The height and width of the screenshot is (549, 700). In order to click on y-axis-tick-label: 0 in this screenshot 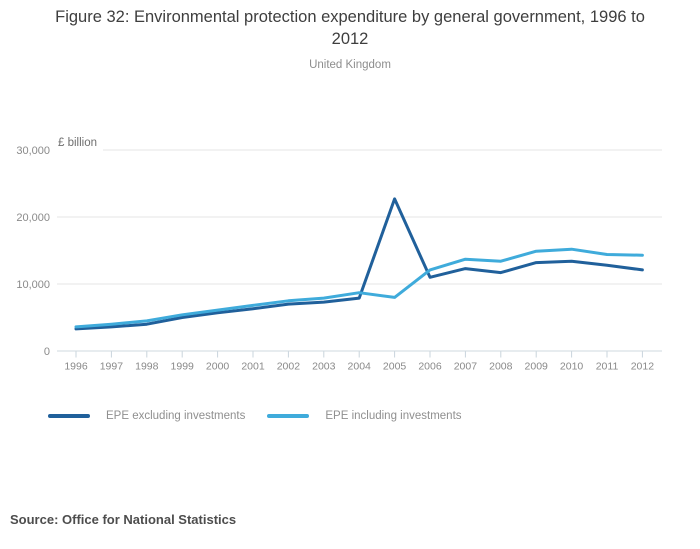, I will do `click(47, 352)`.